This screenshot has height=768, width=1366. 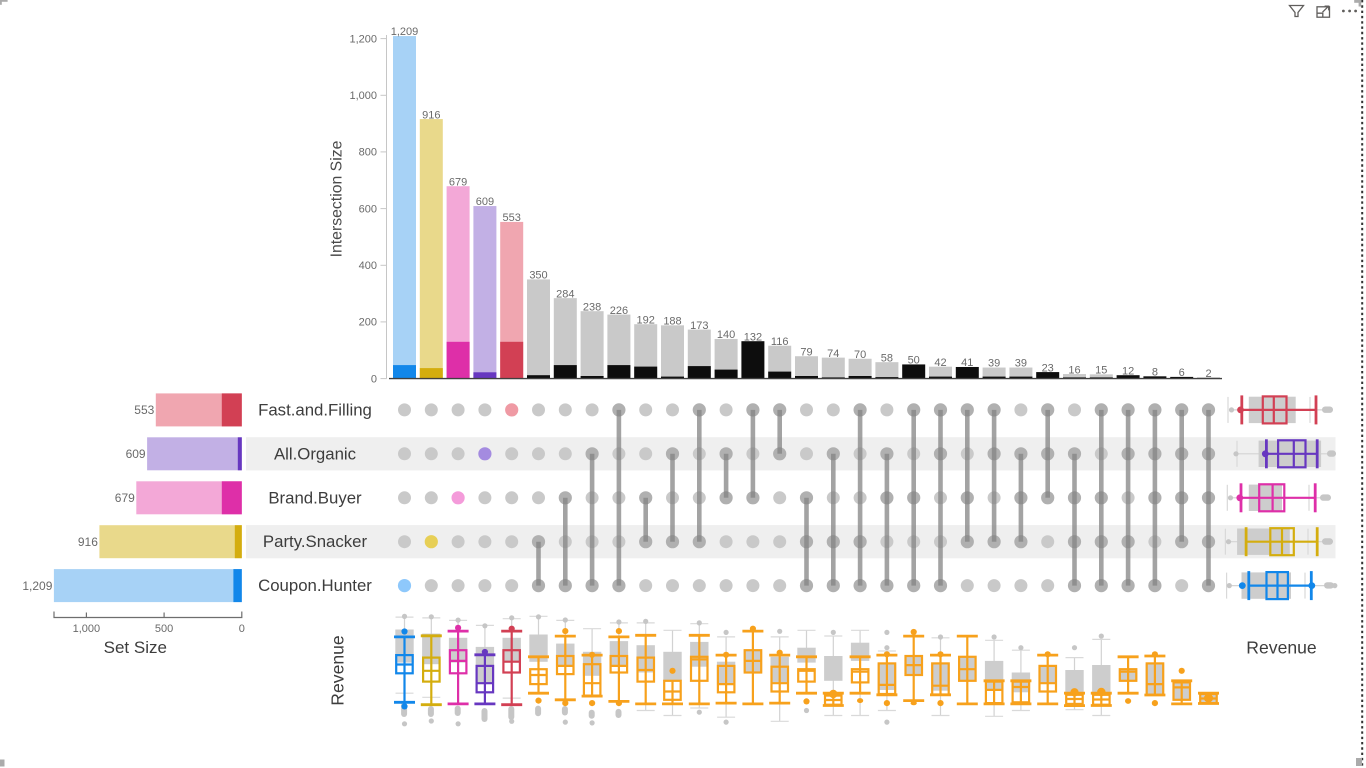 I want to click on svg-text: 70, so click(x=860, y=355).